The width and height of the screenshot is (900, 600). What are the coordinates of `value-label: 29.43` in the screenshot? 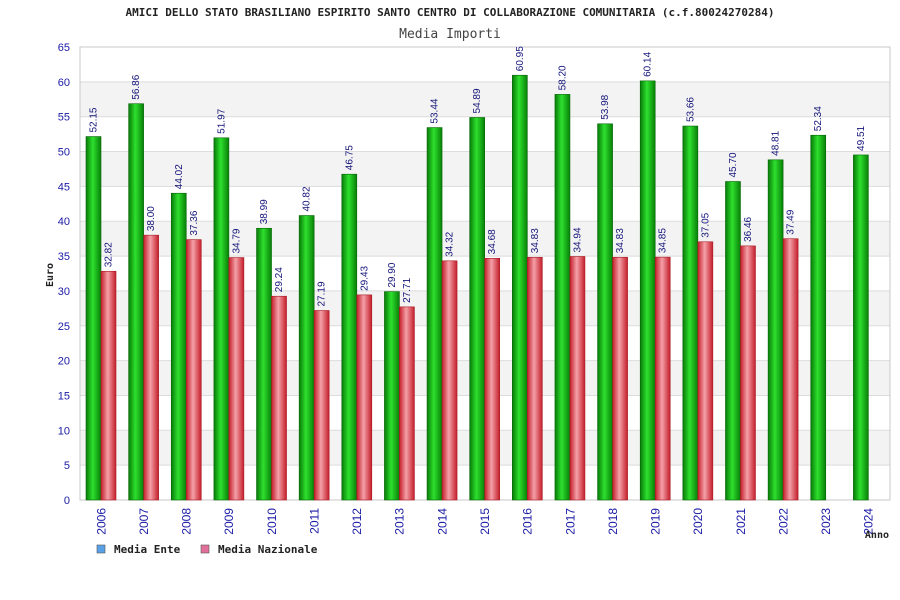 It's located at (364, 277).